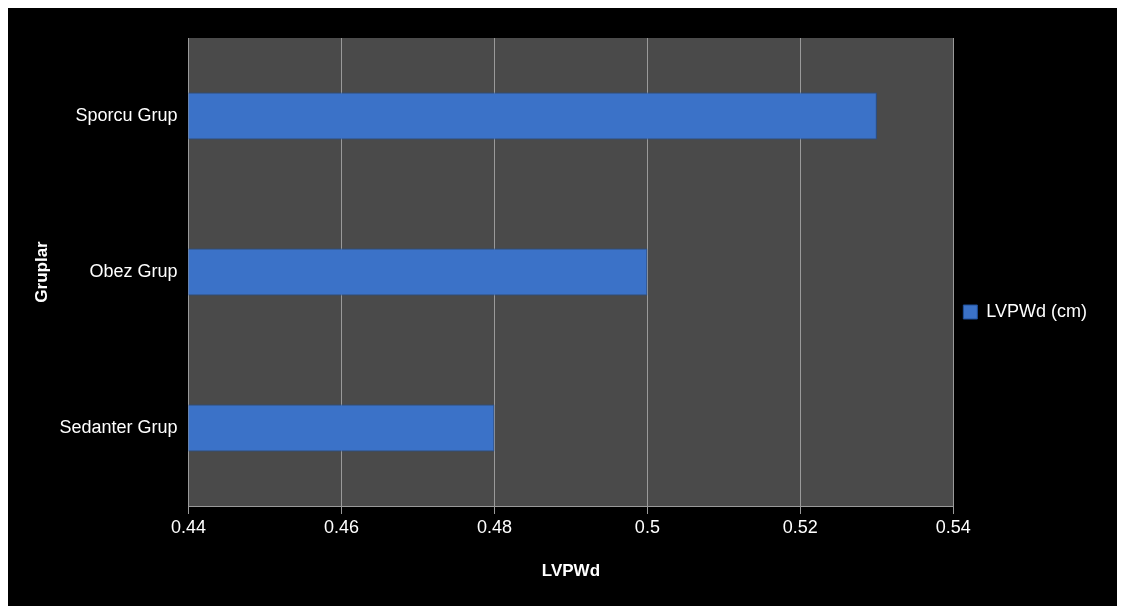 The height and width of the screenshot is (614, 1125). What do you see at coordinates (41, 271) in the screenshot?
I see `y-axis-title: Gruplar` at bounding box center [41, 271].